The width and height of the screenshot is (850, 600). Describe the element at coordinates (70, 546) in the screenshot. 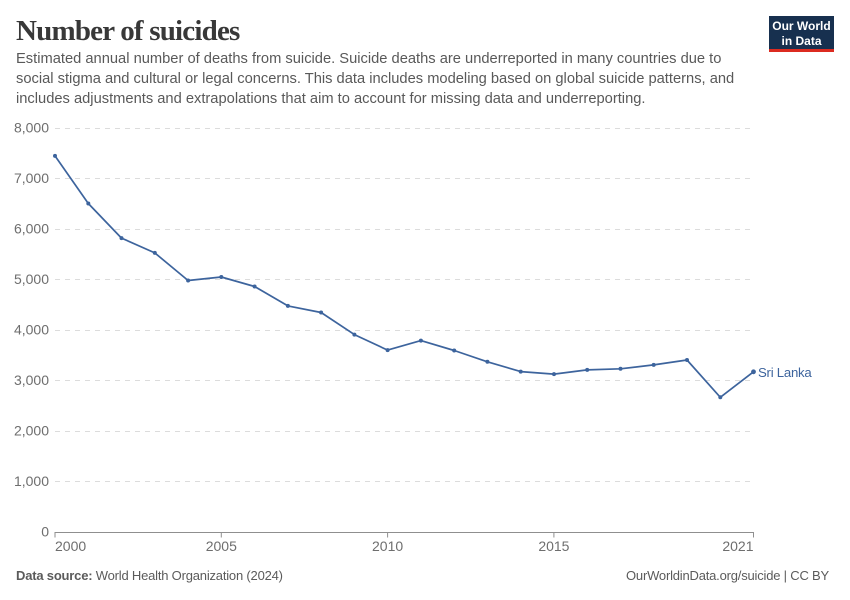

I see `svg-text: 2000` at that location.